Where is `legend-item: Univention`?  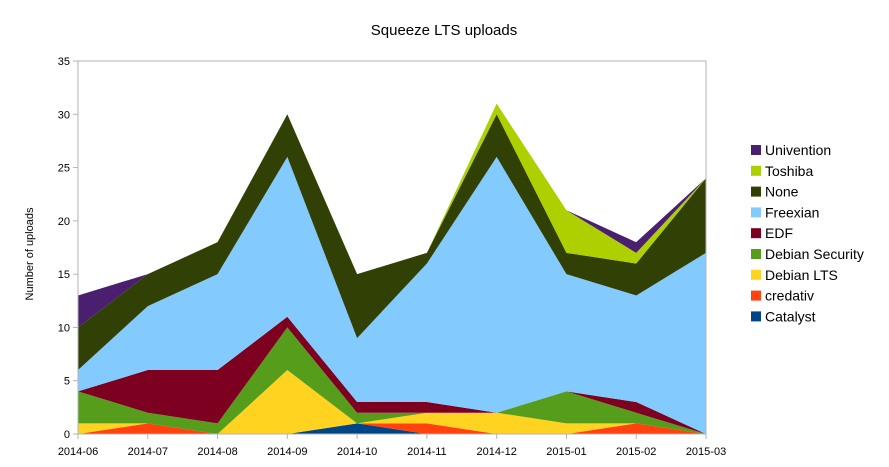
legend-item: Univention is located at coordinates (791, 150).